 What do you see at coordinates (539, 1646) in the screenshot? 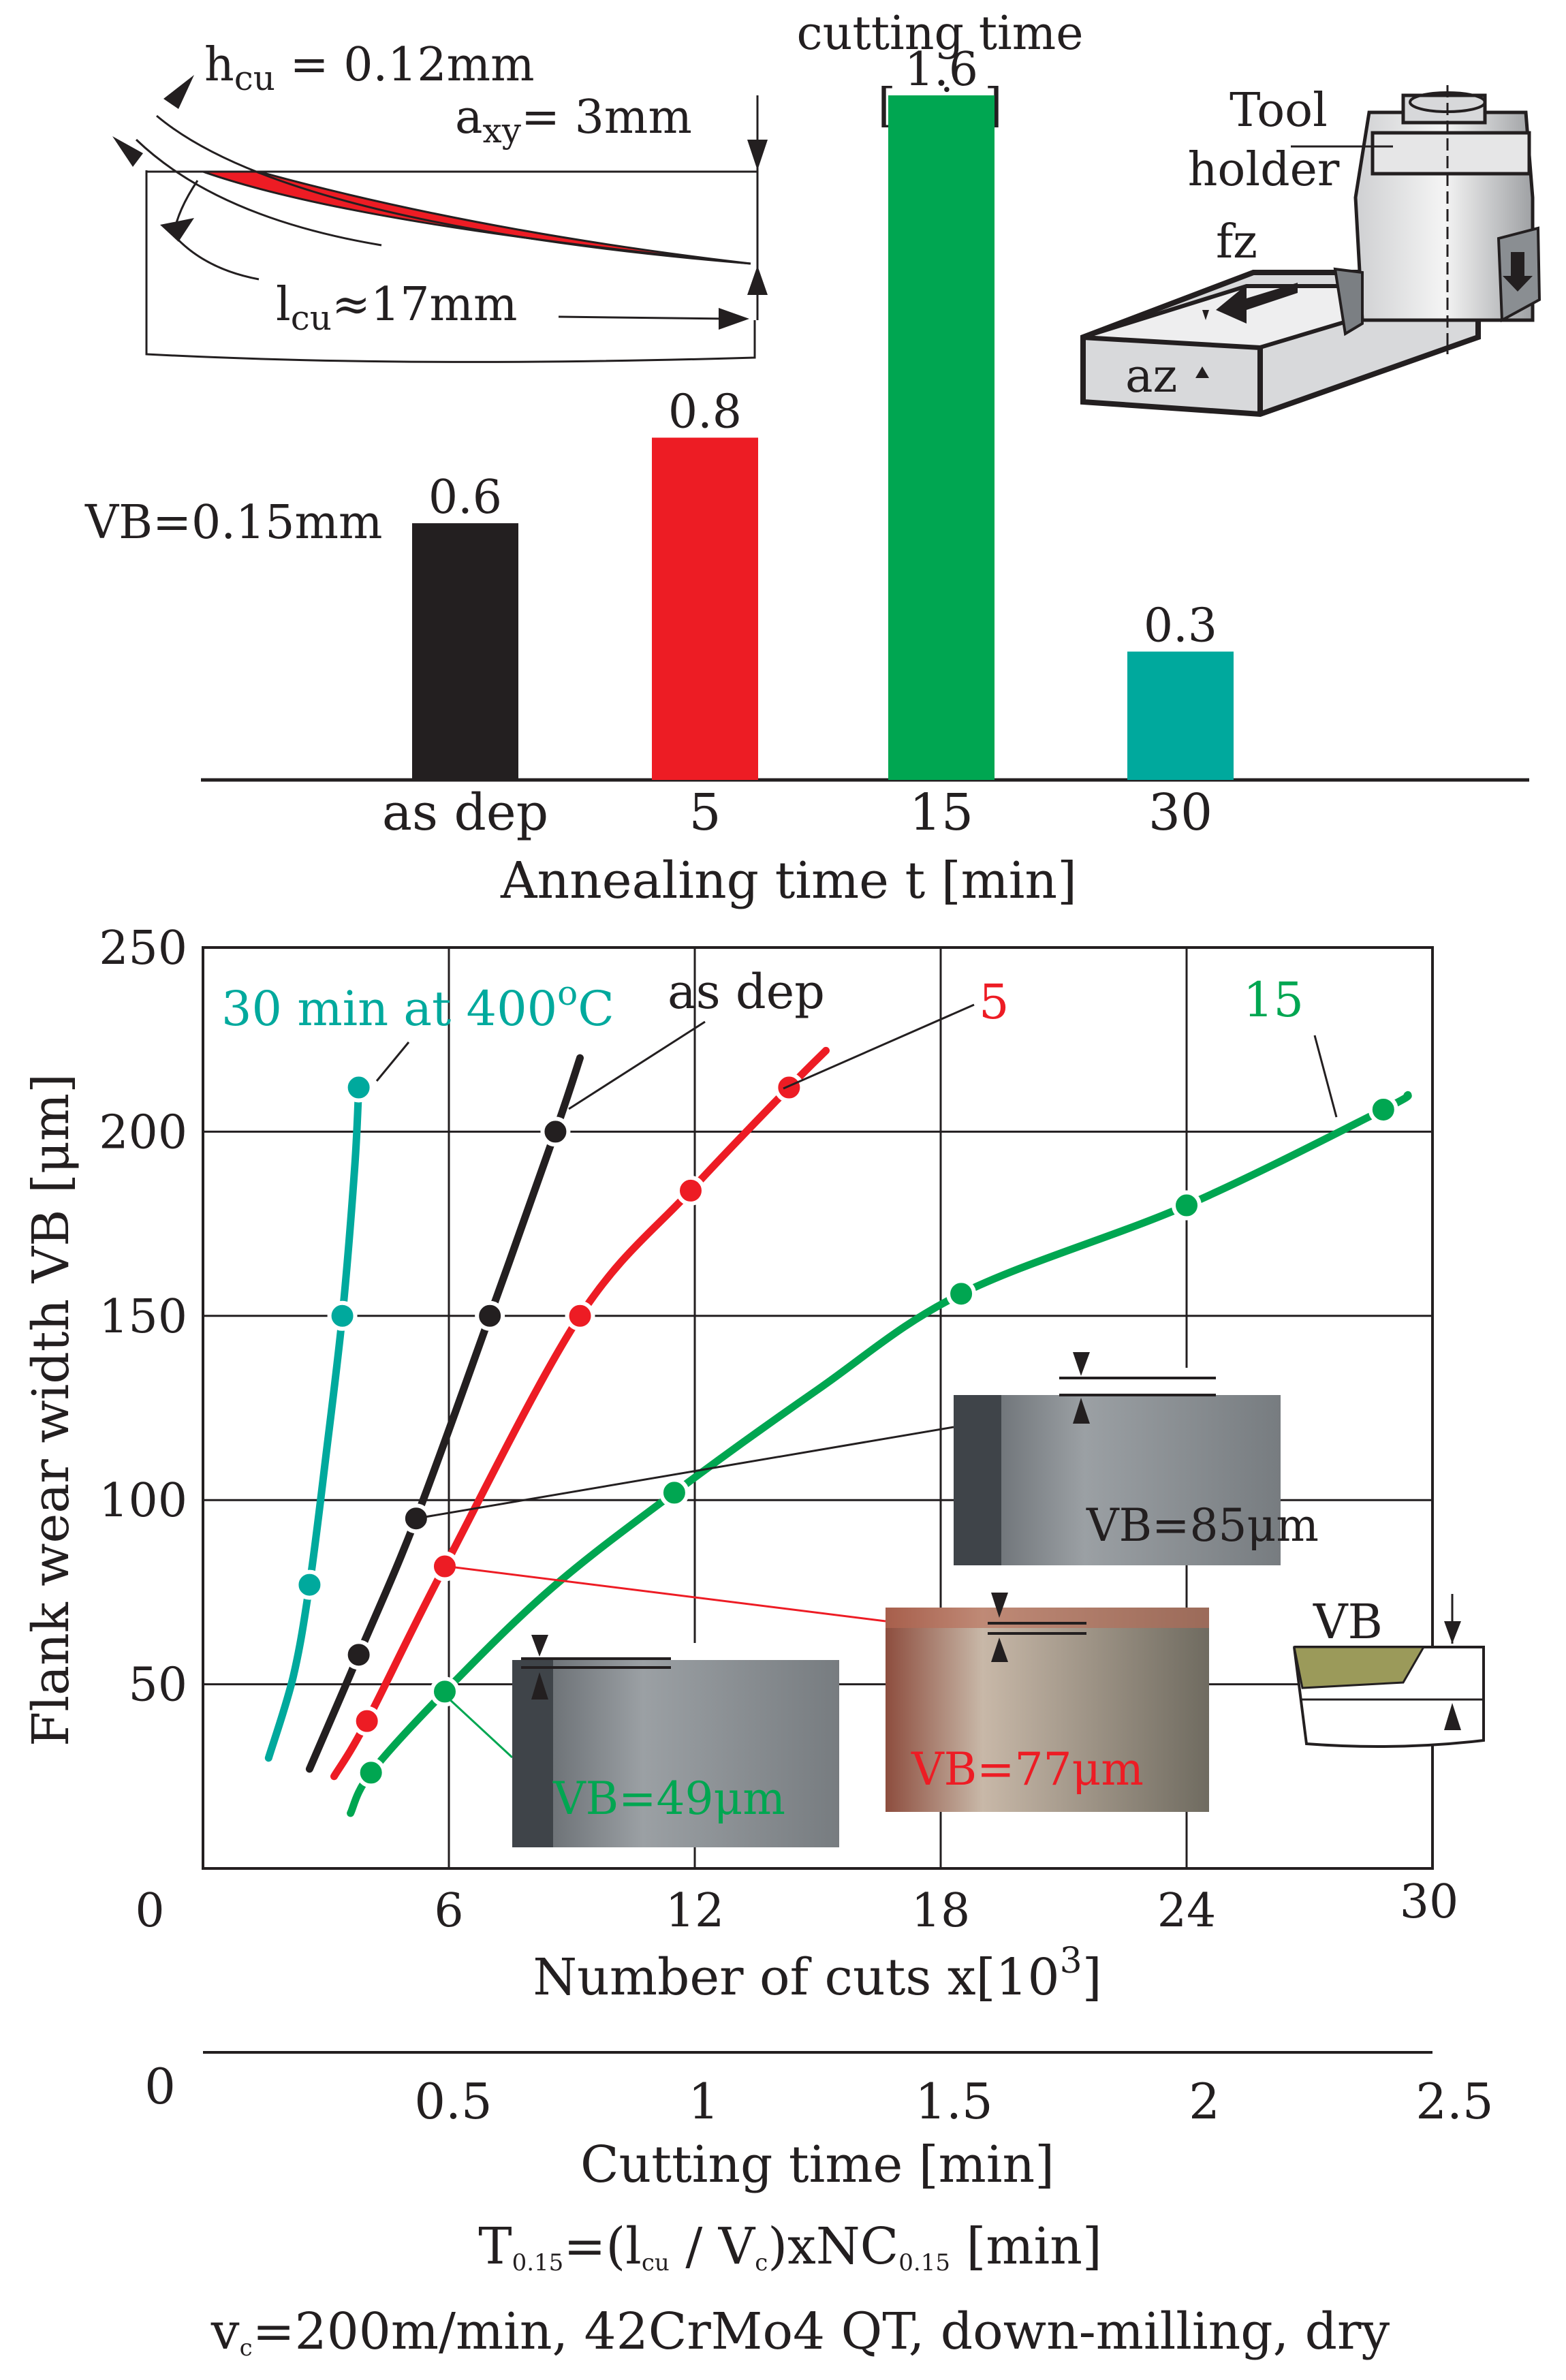
I see `vb49-arrow-down-icon` at bounding box center [539, 1646].